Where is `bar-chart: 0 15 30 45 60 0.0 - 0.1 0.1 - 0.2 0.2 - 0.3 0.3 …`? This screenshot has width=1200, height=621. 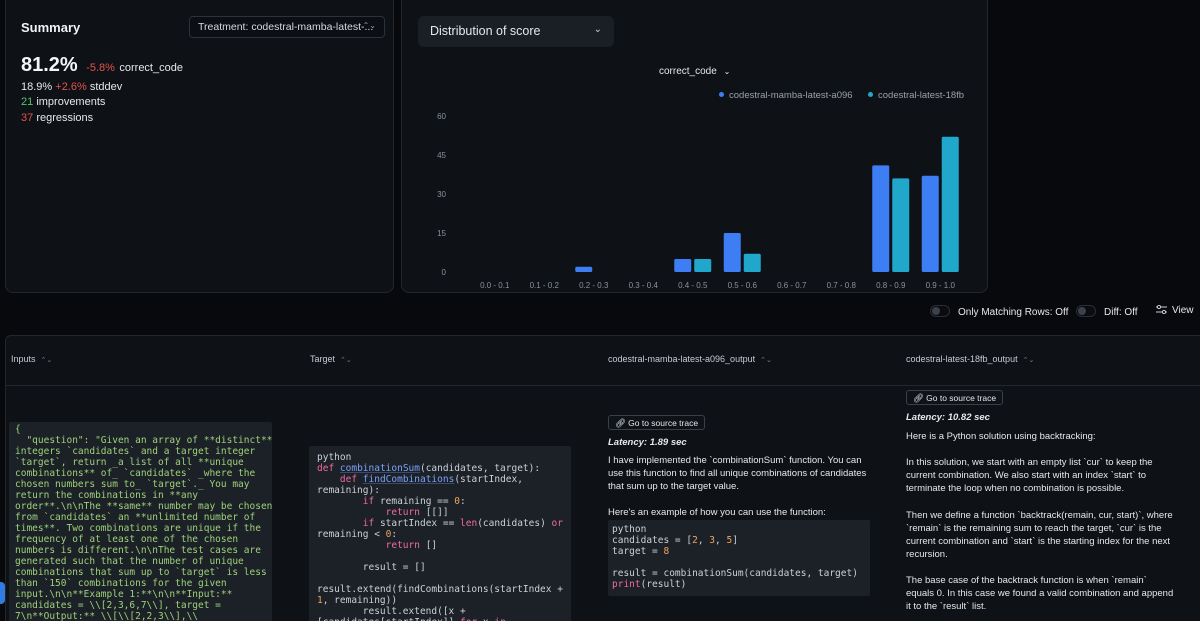 bar-chart: 0 15 30 45 60 0.0 - 0.1 0.1 - 0.2 0.2 - 0.3 0.3 … is located at coordinates (698, 201).